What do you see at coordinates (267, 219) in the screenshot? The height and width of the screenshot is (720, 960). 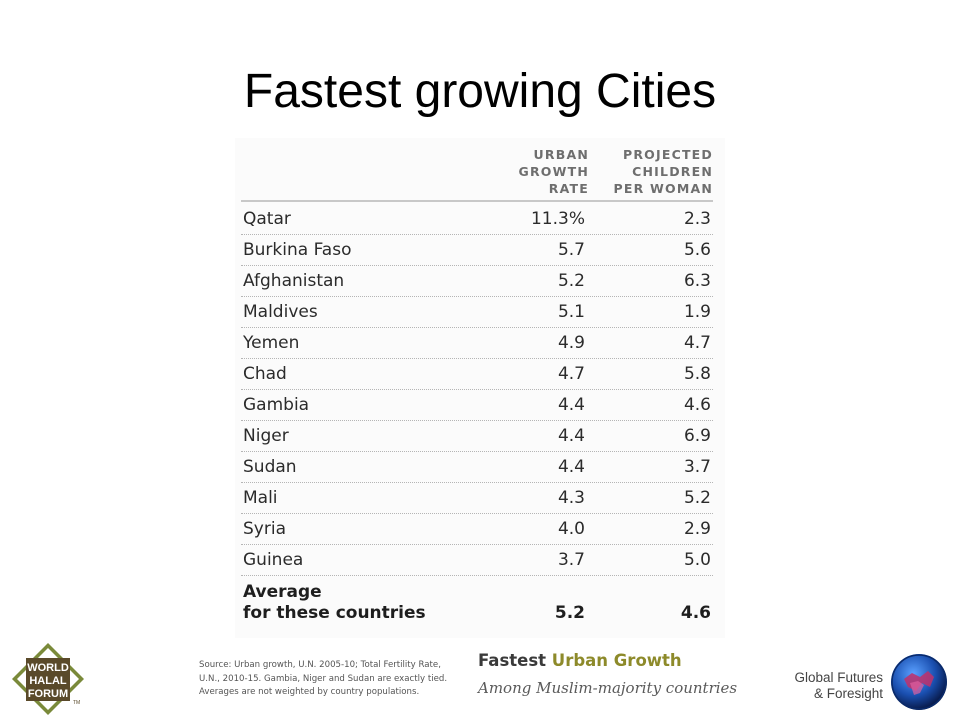 I see `country-cell: Qatar` at bounding box center [267, 219].